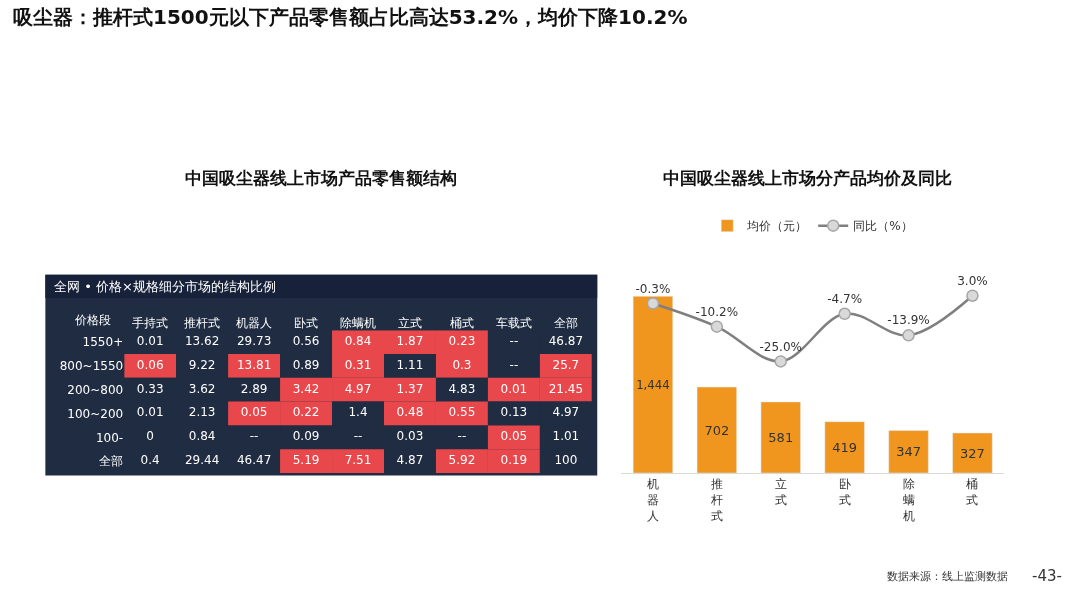 Image resolution: width=1080 pixels, height=608 pixels. I want to click on data-label: 0.13, so click(514, 412).